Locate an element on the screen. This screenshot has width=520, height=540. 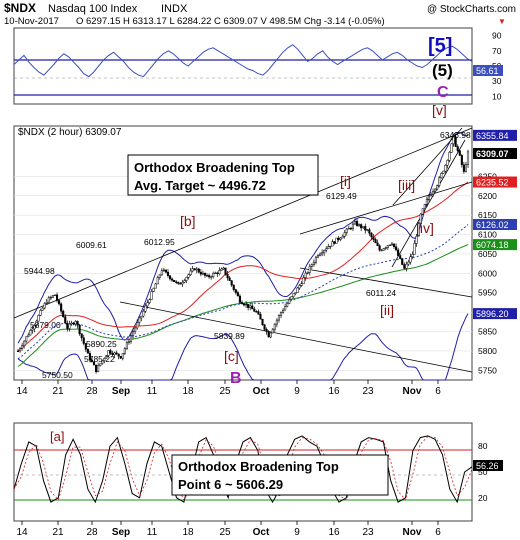
price-label-6012: 6012.95 is located at coordinates (159, 242).